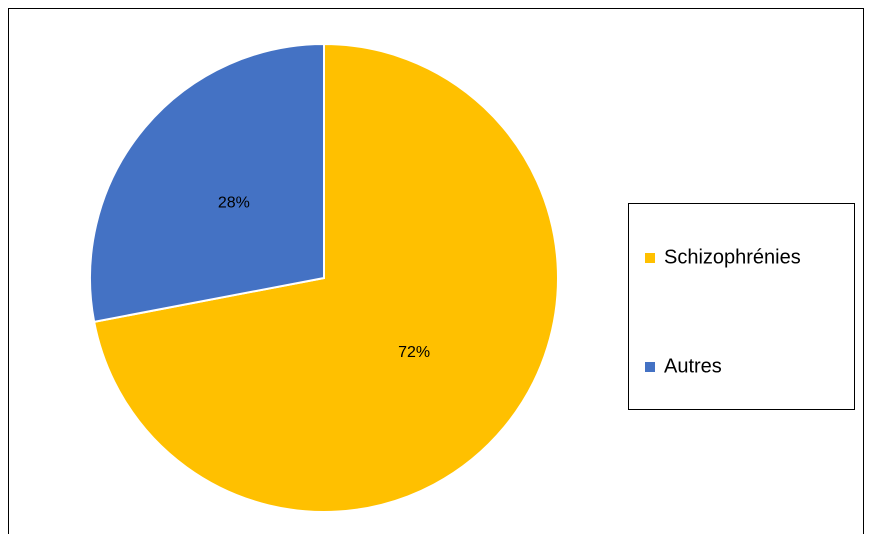 This screenshot has height=534, width=871. I want to click on data-label: 28%, so click(234, 203).